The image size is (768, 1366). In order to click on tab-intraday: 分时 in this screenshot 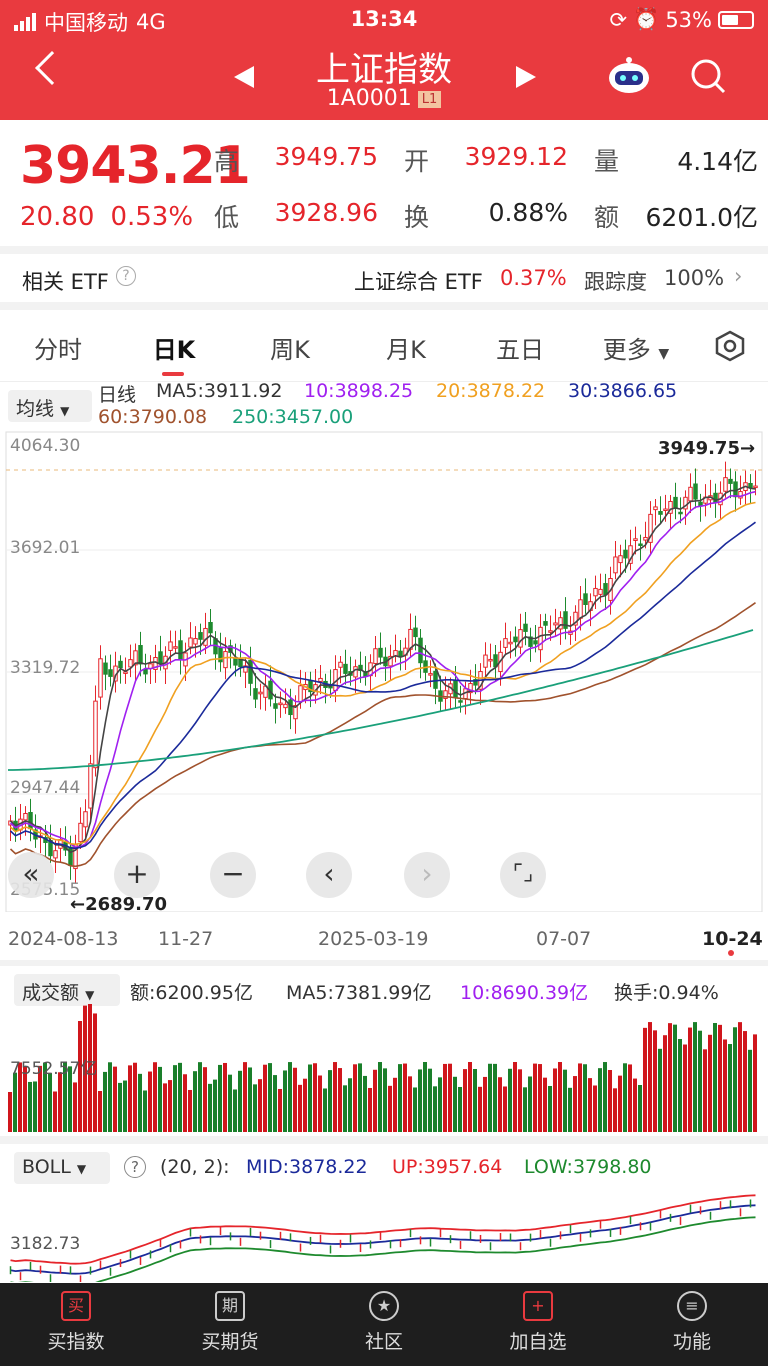, I will do `click(58, 350)`.